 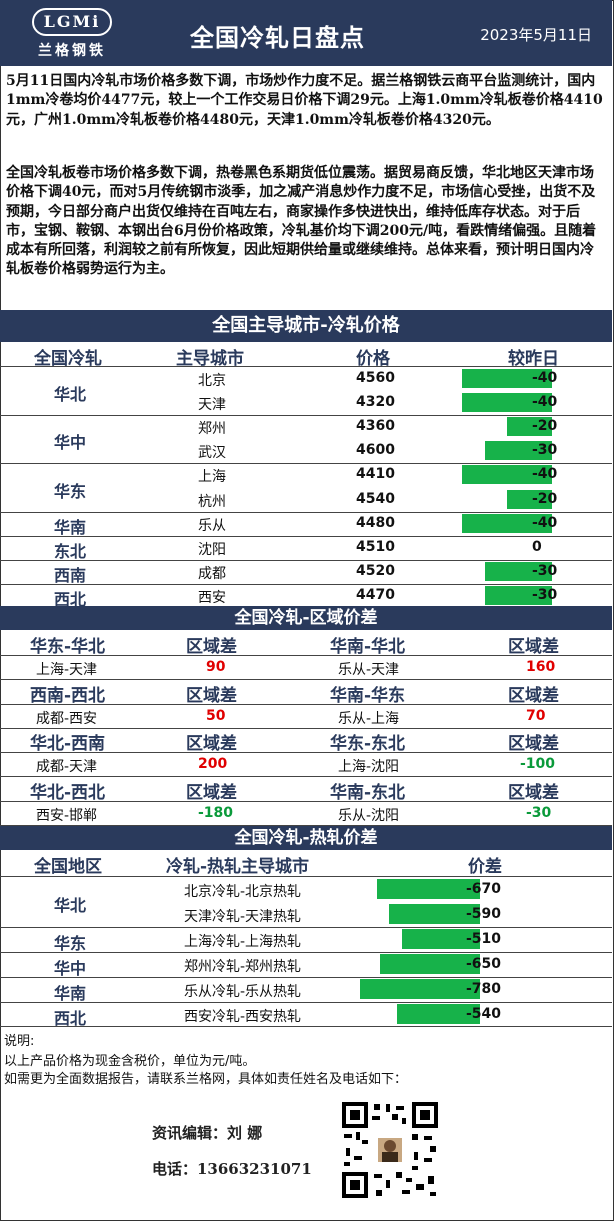 What do you see at coordinates (68, 744) in the screenshot?
I see `spread-left-title: 华北-西南` at bounding box center [68, 744].